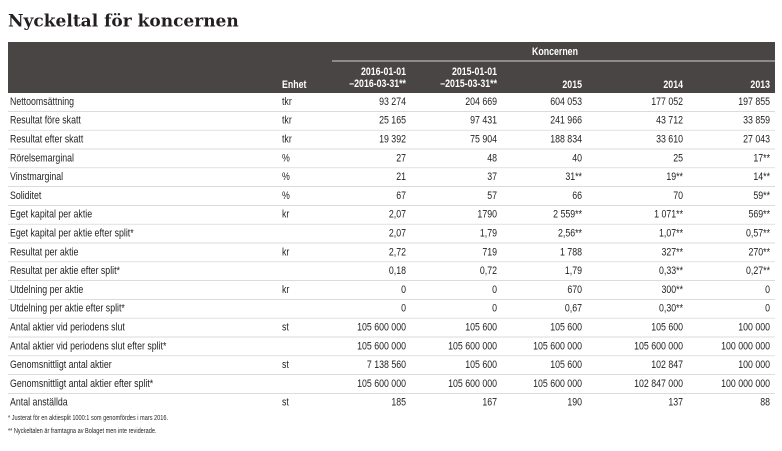 The height and width of the screenshot is (451, 782). What do you see at coordinates (667, 102) in the screenshot?
I see `value-cell: 177 052` at bounding box center [667, 102].